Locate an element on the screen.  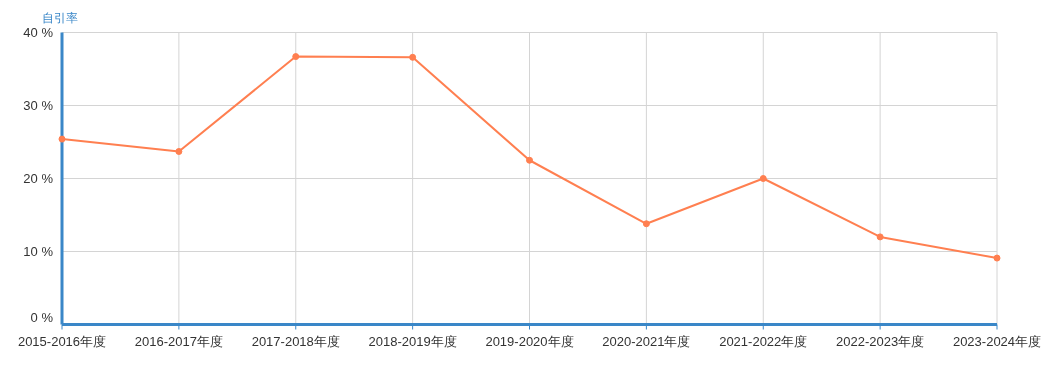
y-tick-label: 20 % is located at coordinates (38, 178).